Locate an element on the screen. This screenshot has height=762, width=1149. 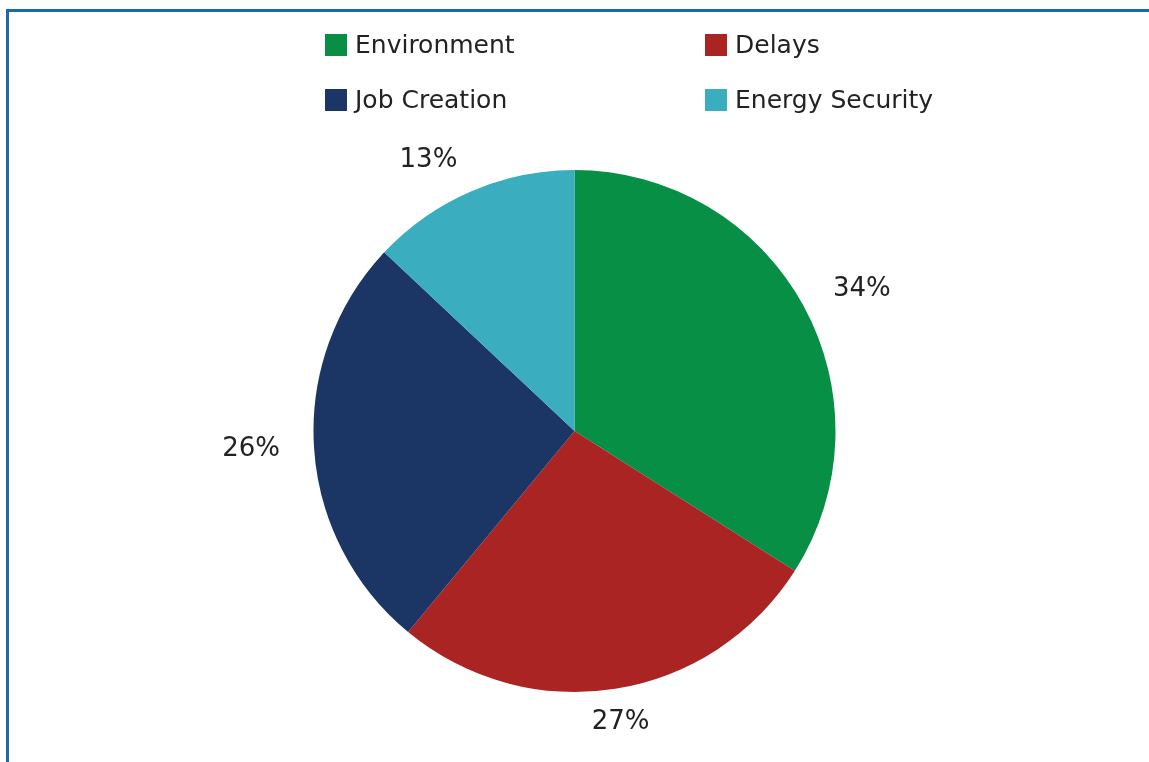
legend-label: Environment is located at coordinates (435, 44).